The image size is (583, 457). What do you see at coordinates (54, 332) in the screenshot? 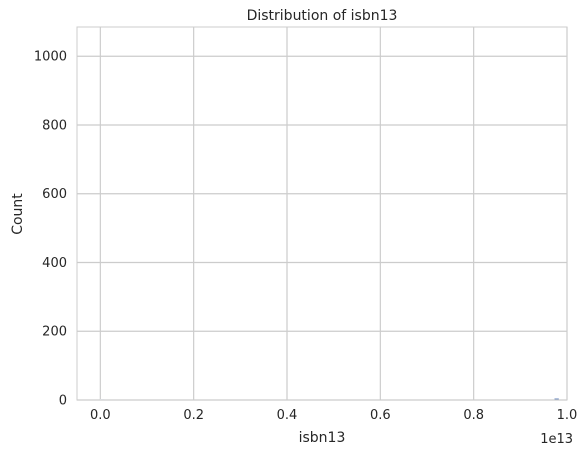
I see `y-tick-label: 200` at bounding box center [54, 332].